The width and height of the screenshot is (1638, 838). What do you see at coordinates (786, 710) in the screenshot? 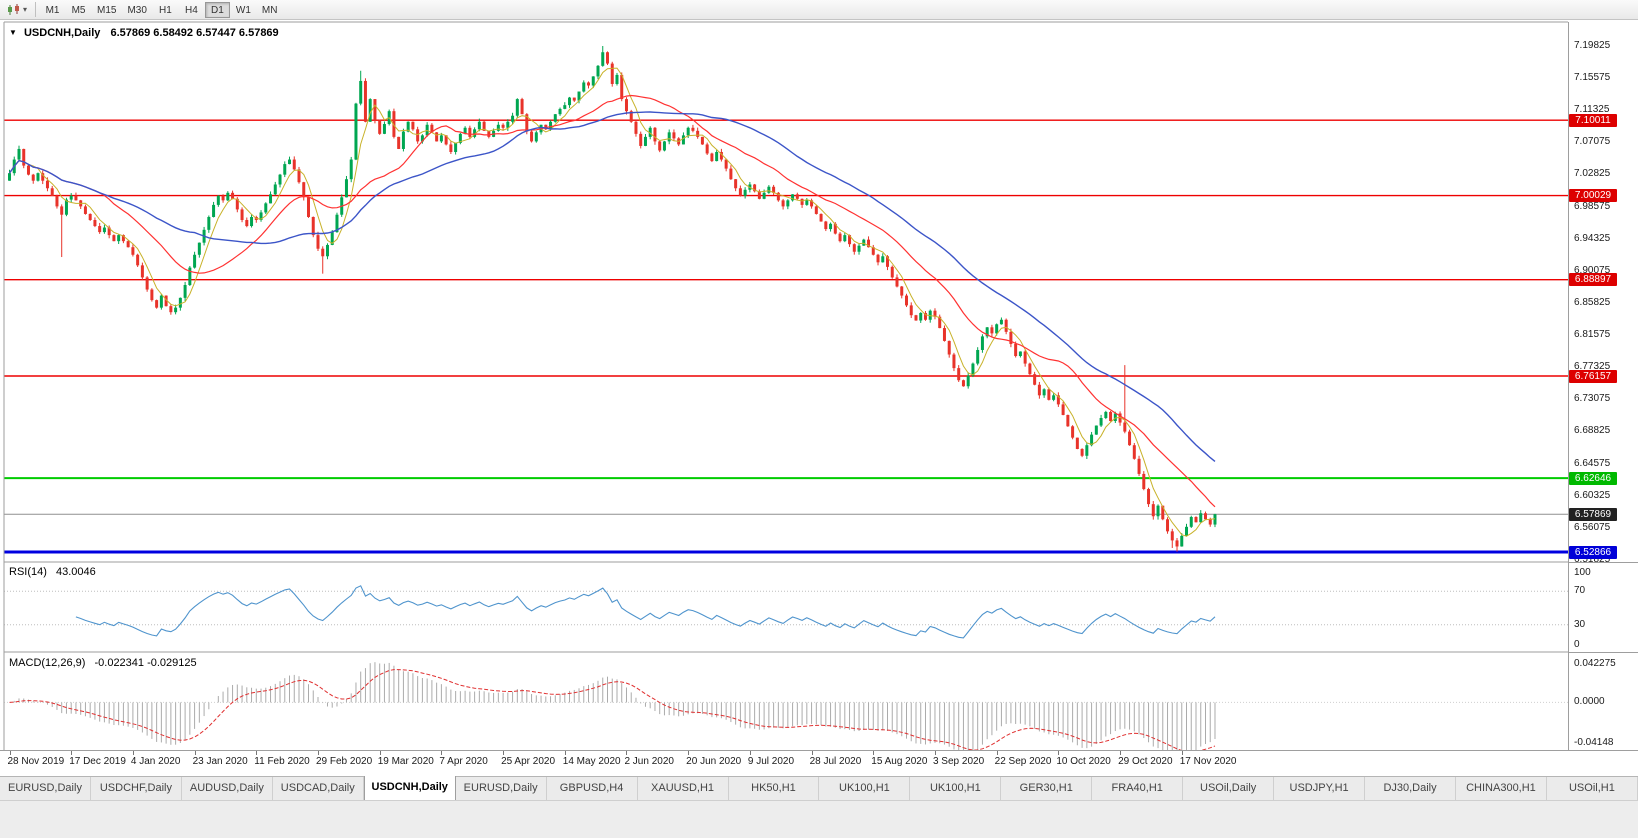
I see `macd-pane-canvas` at bounding box center [786, 710].